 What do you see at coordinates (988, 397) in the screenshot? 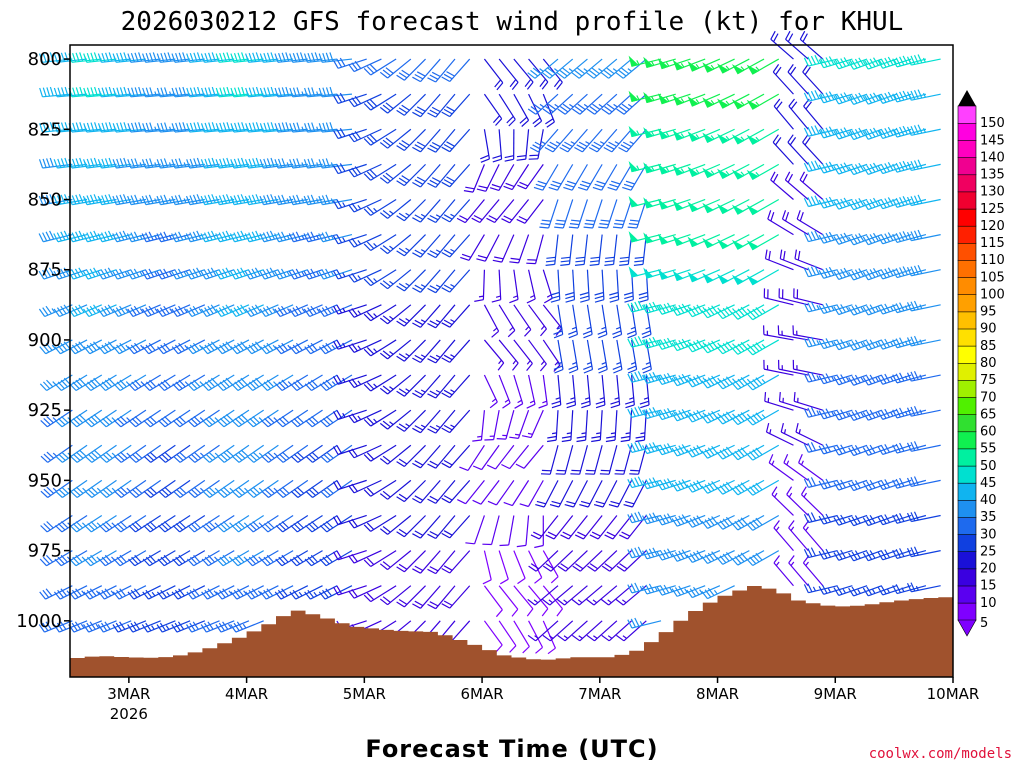
I see `colorbar-label: 70` at bounding box center [988, 397].